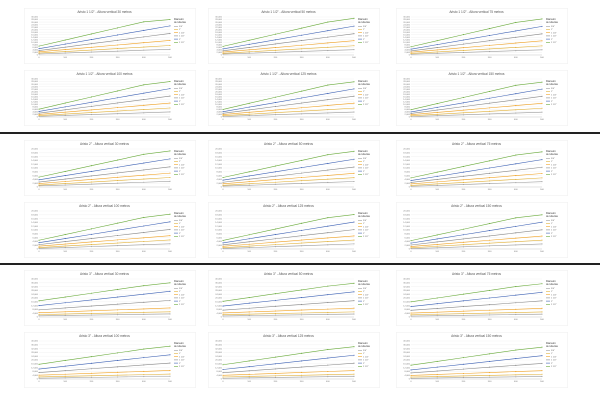 The height and width of the screenshot is (400, 600). Describe the element at coordinates (34, 90) in the screenshot. I see `y-tick-label: 22,000` at that location.